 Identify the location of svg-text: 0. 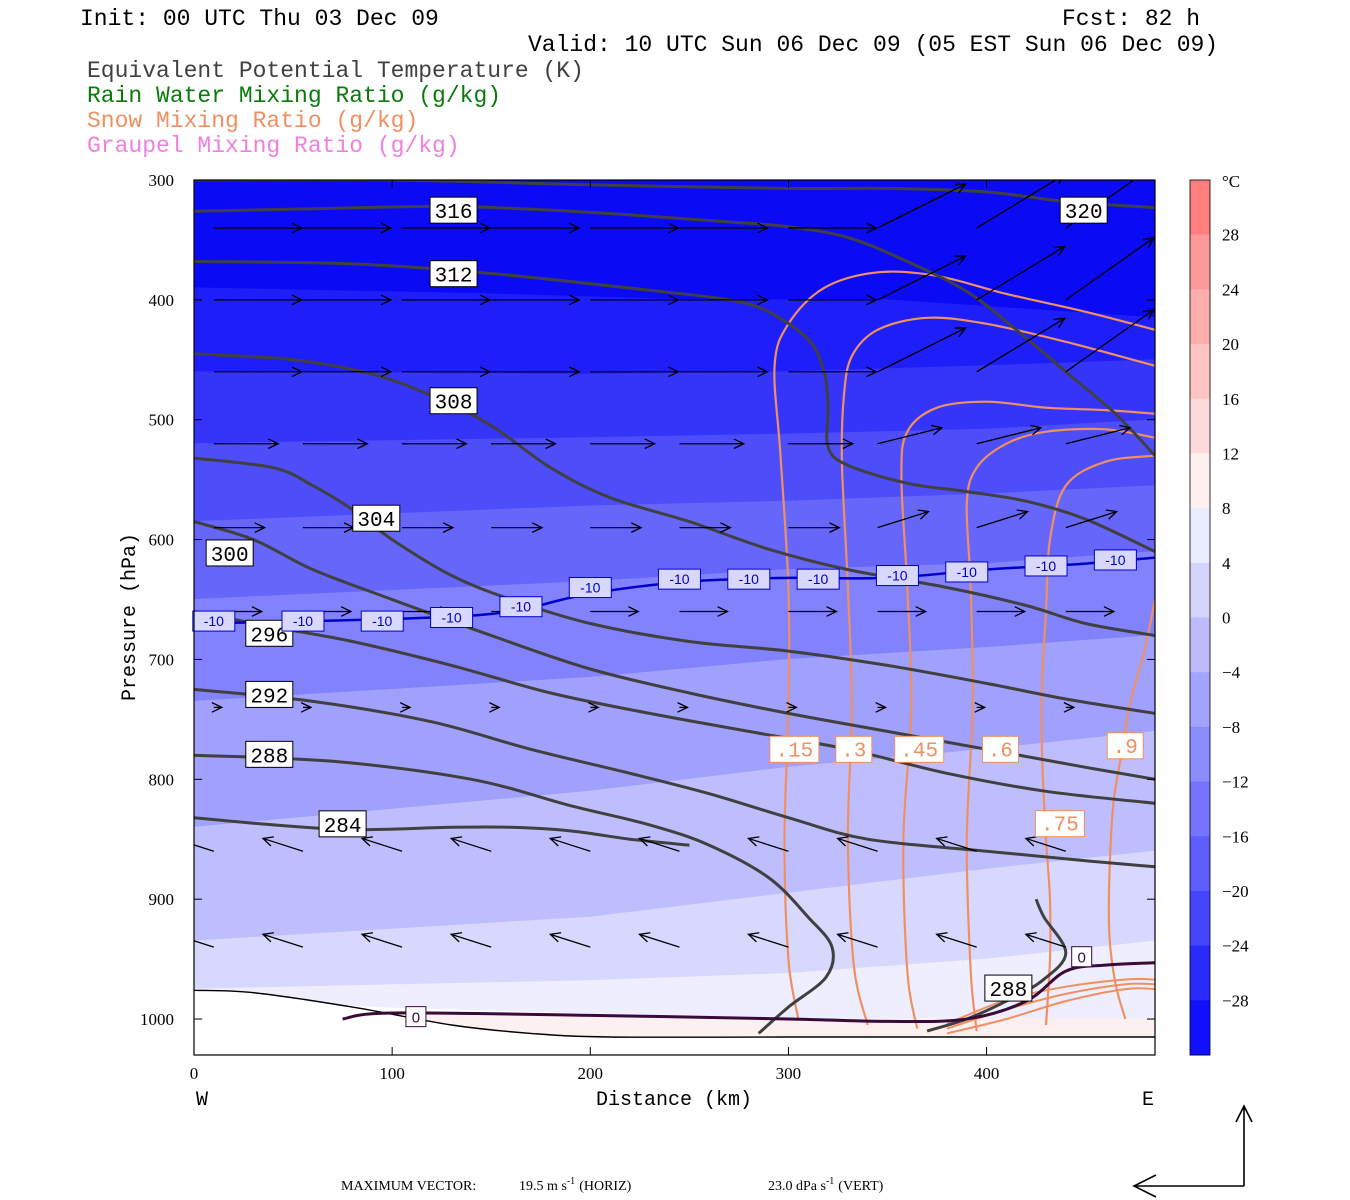
(1082, 958).